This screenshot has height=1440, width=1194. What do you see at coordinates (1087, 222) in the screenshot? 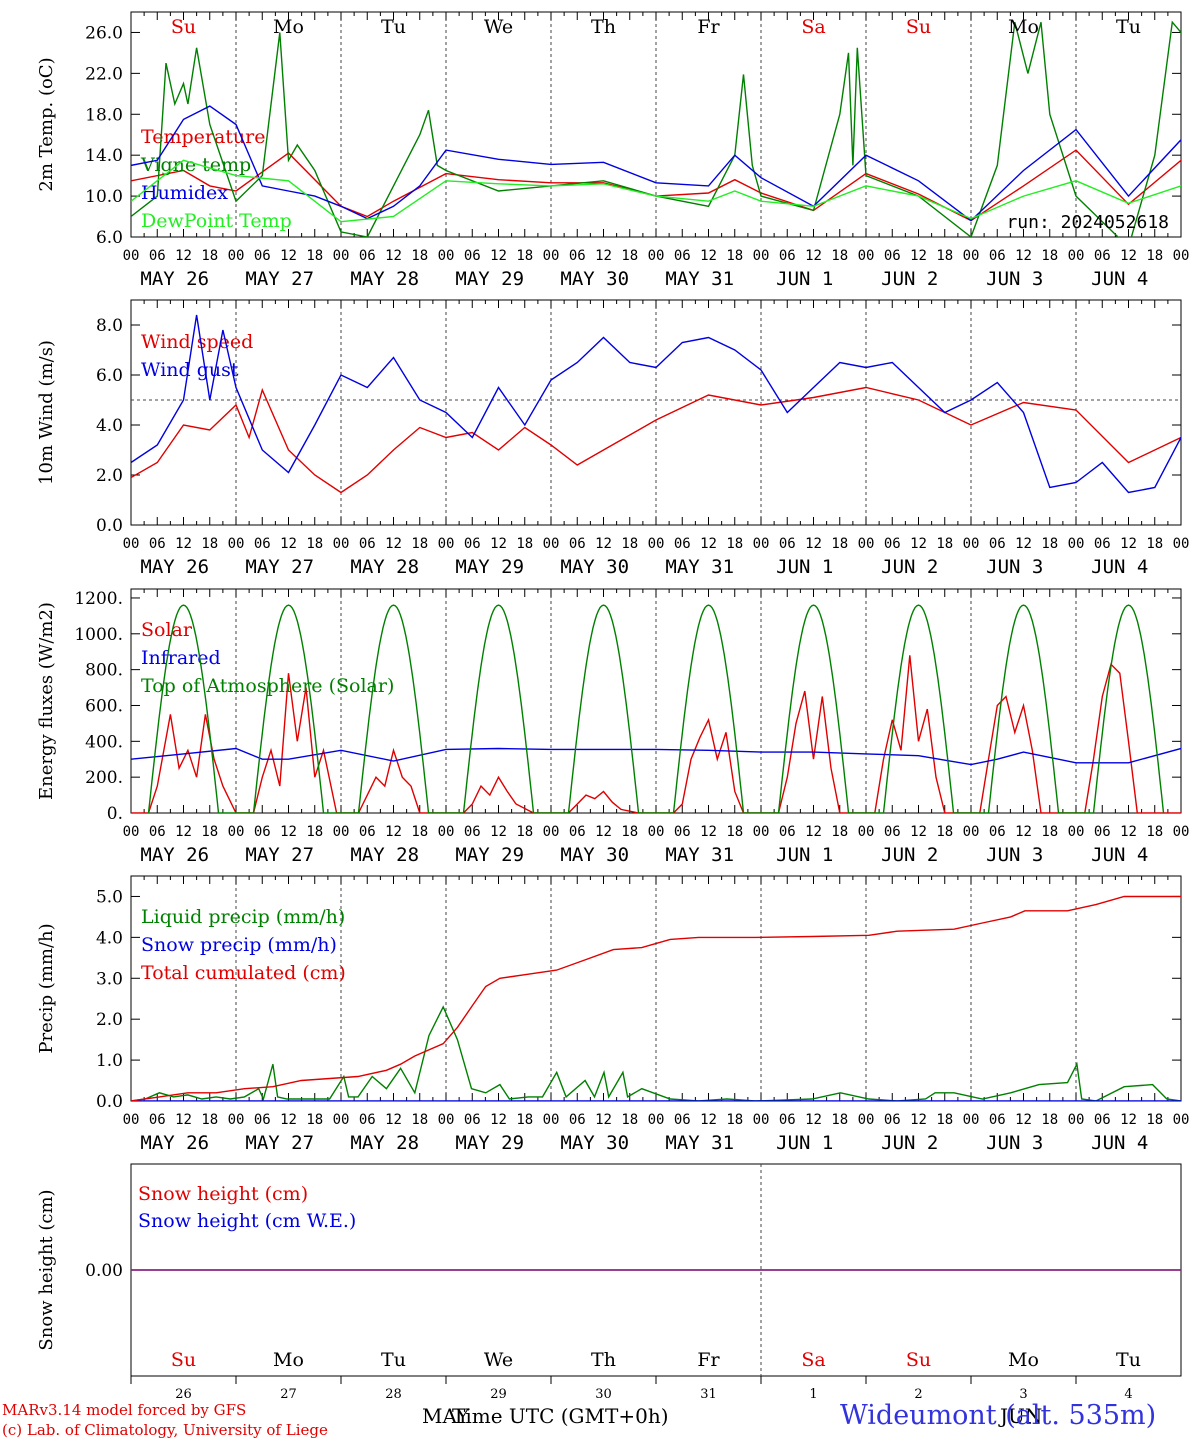
I see `run-label: run: 2024052618` at bounding box center [1087, 222].